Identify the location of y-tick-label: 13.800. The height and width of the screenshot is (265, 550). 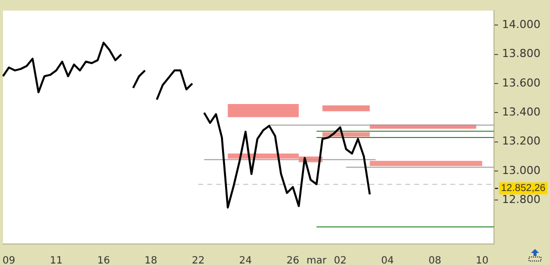
(521, 53).